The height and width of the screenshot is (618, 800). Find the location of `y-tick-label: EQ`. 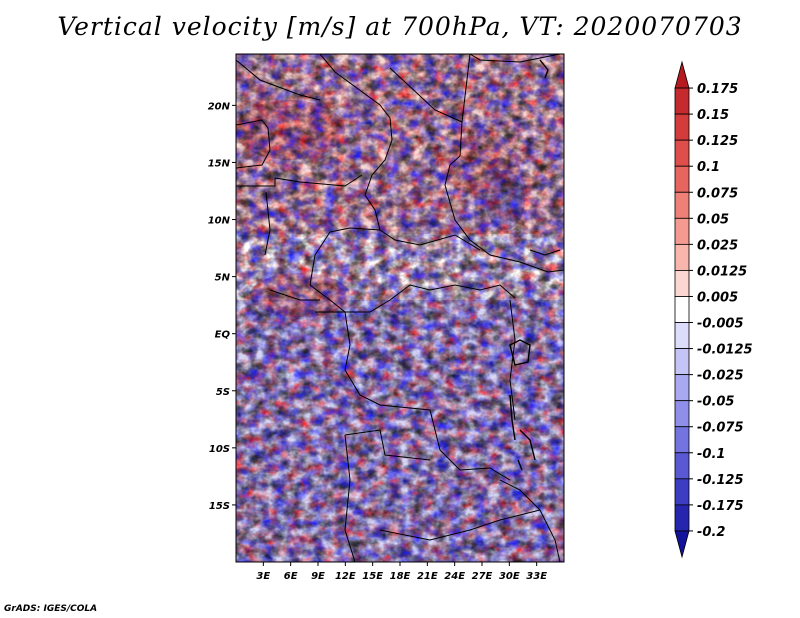

y-tick-label: EQ is located at coordinates (223, 335).